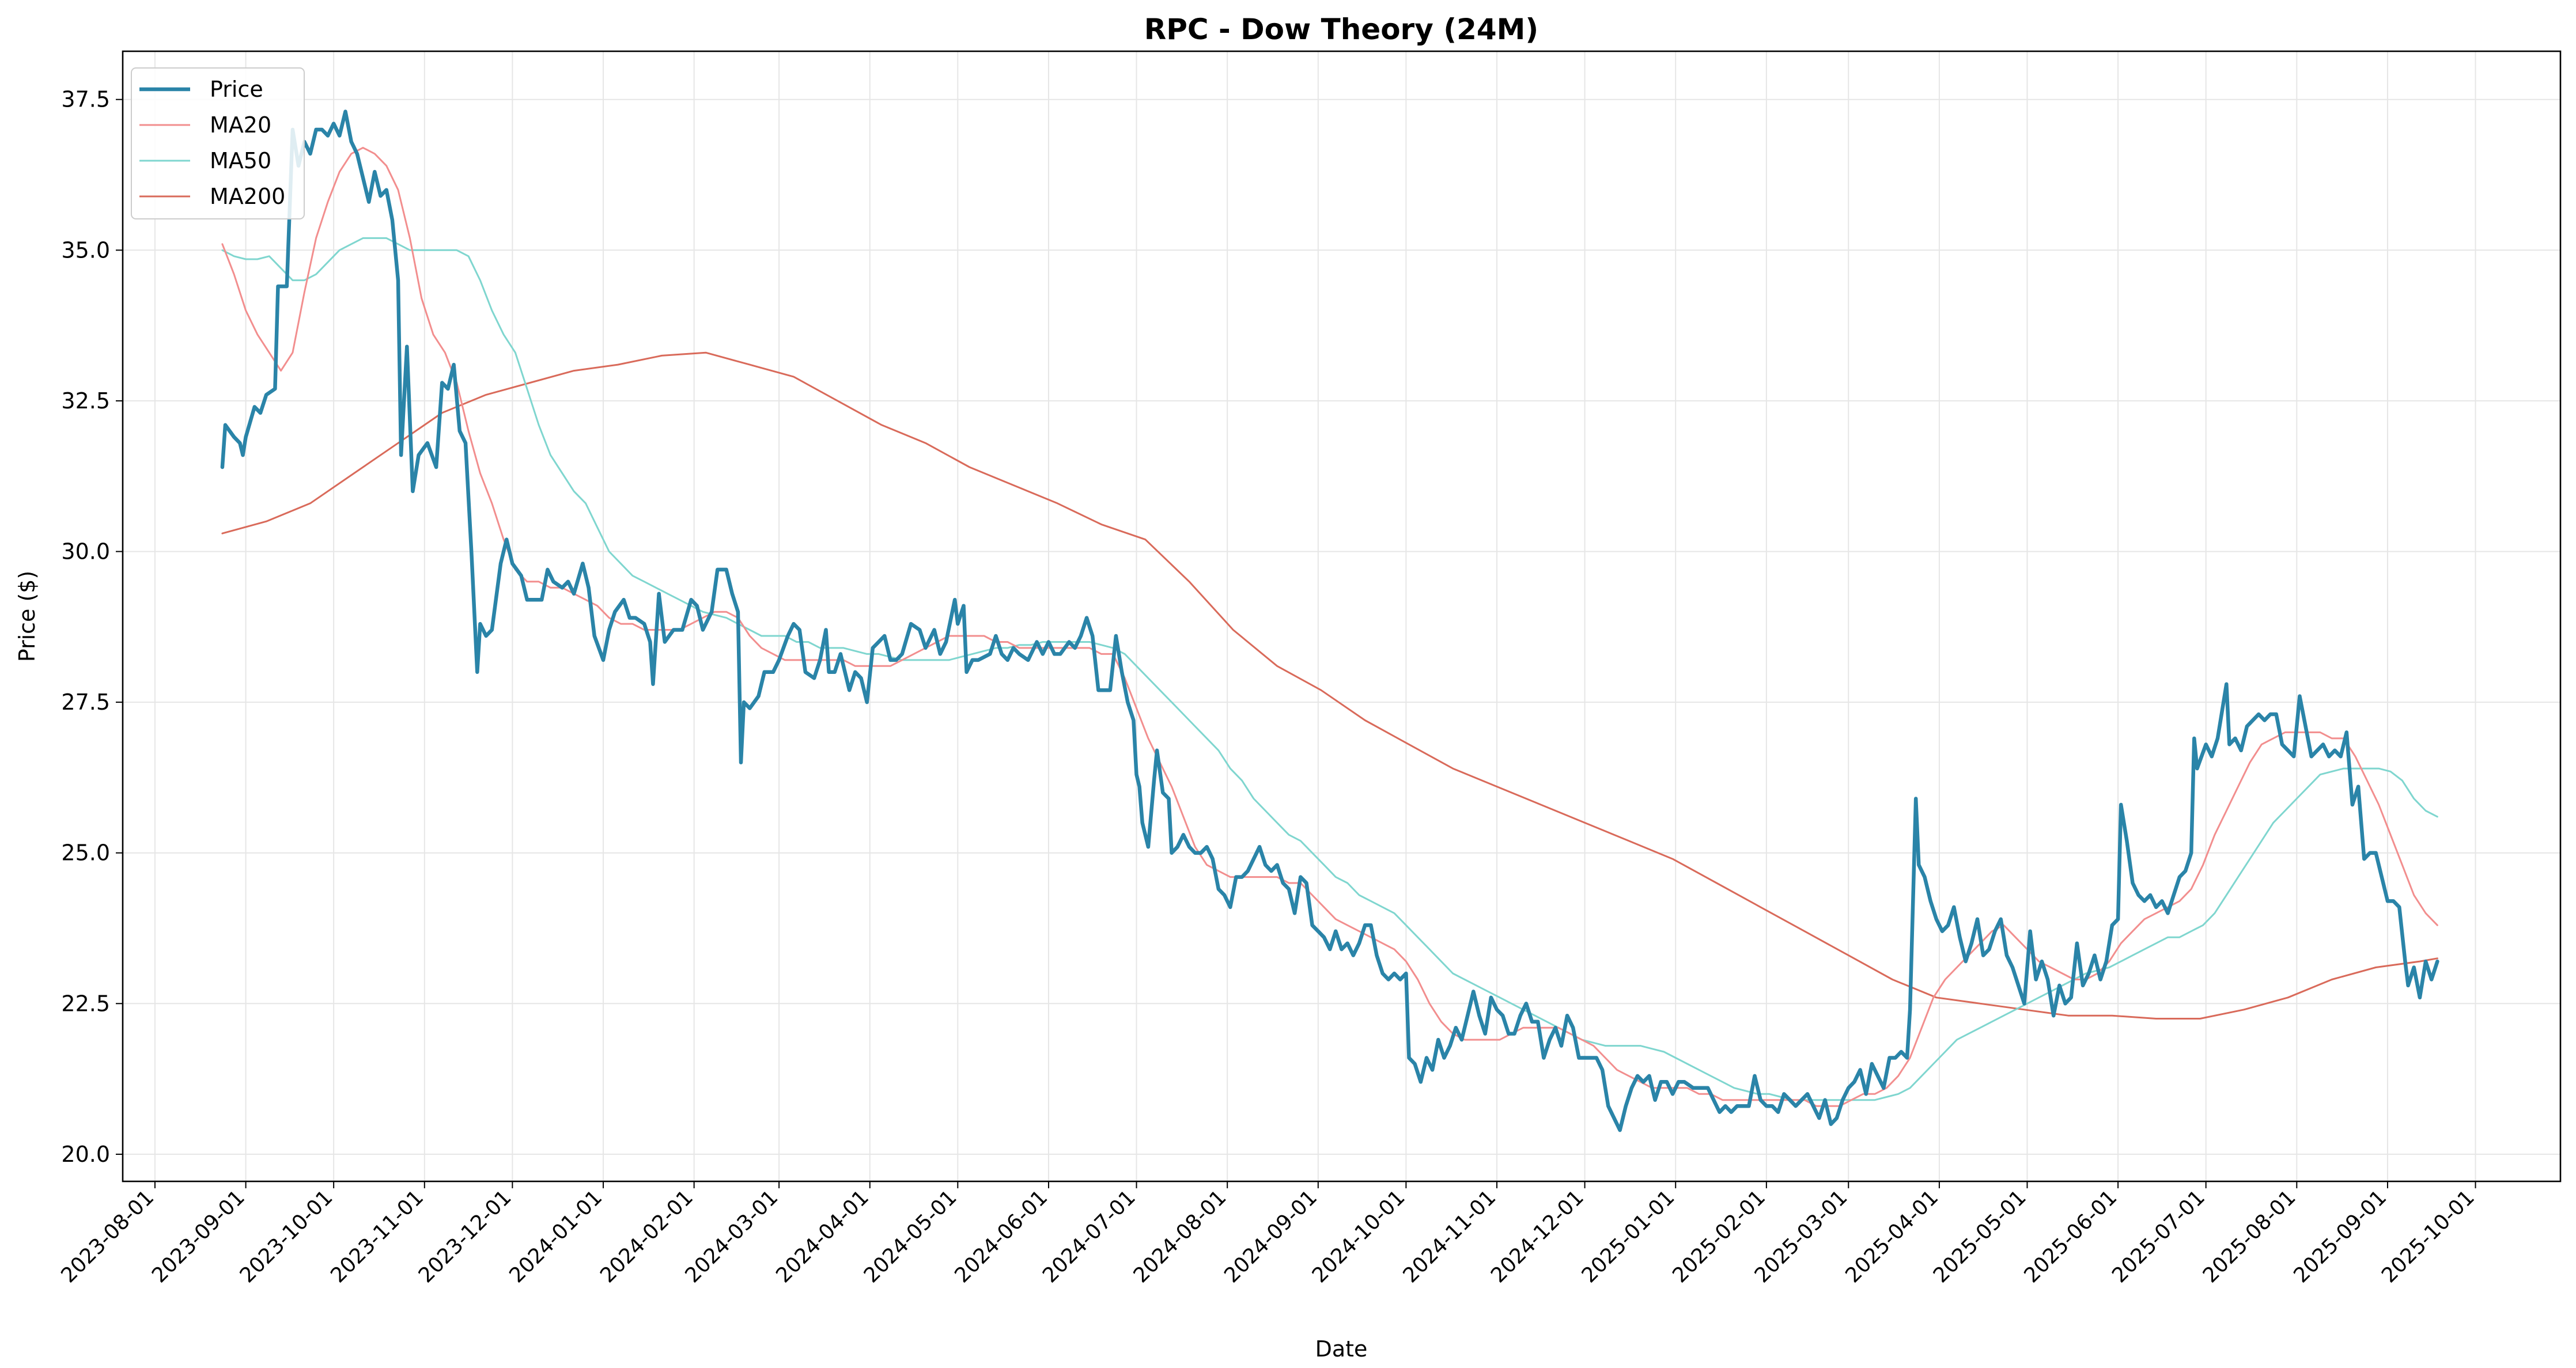 This screenshot has width=2576, height=1368. Describe the element at coordinates (85, 551) in the screenshot. I see `y-tick-label: 30.0` at that location.